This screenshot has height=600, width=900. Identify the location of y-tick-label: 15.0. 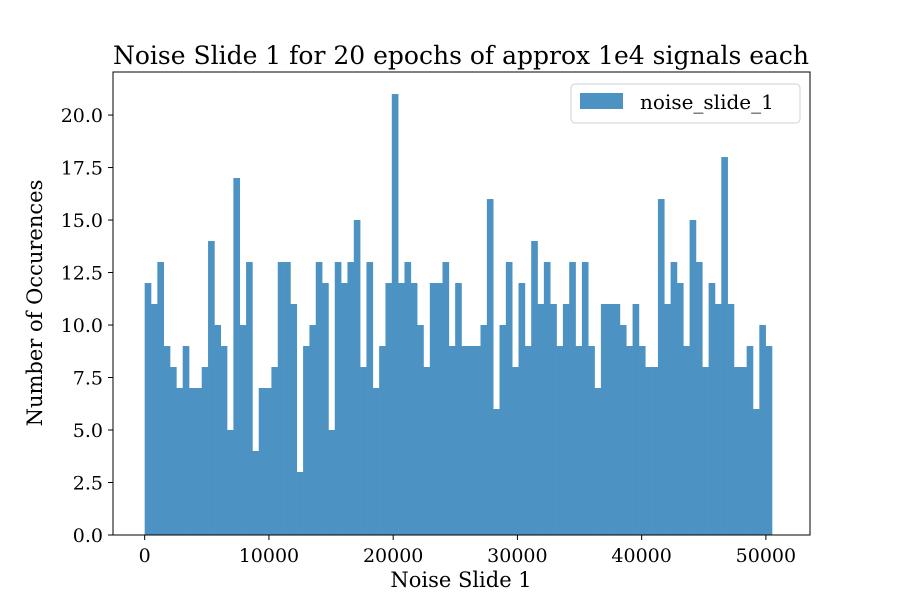
(82, 221).